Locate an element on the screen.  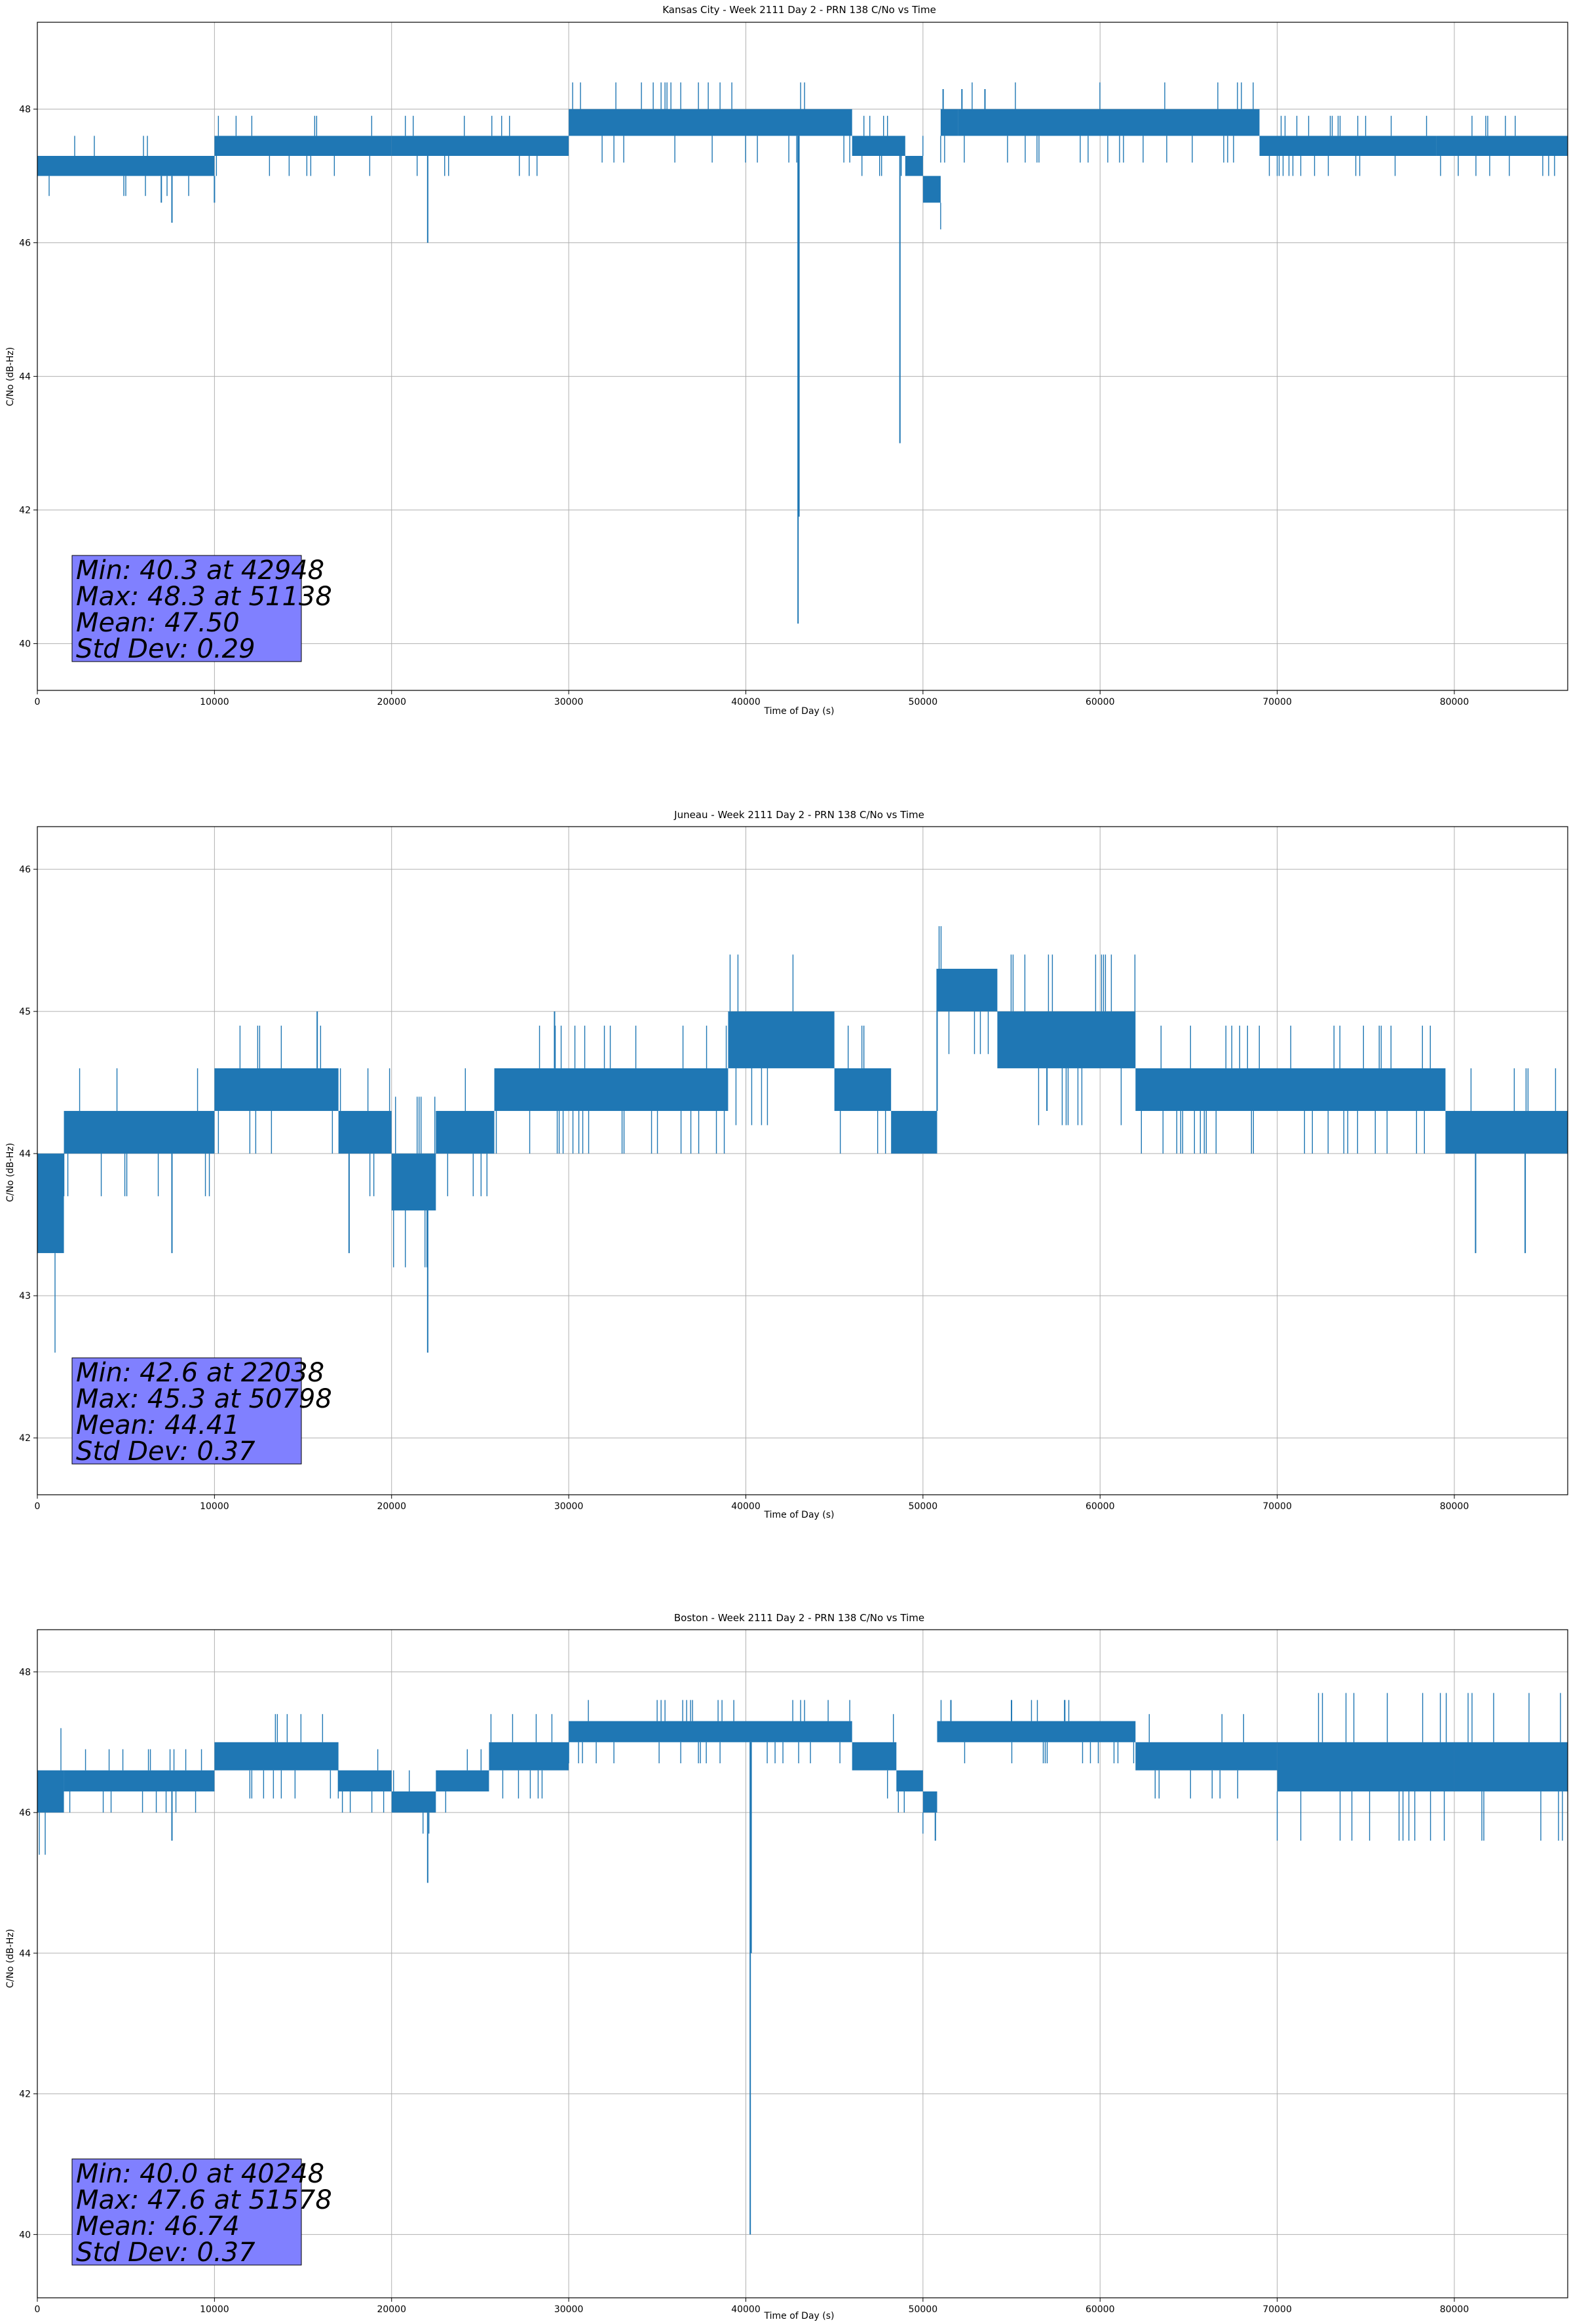
stats-mean: Mean: 44.41 is located at coordinates (158, 1425).